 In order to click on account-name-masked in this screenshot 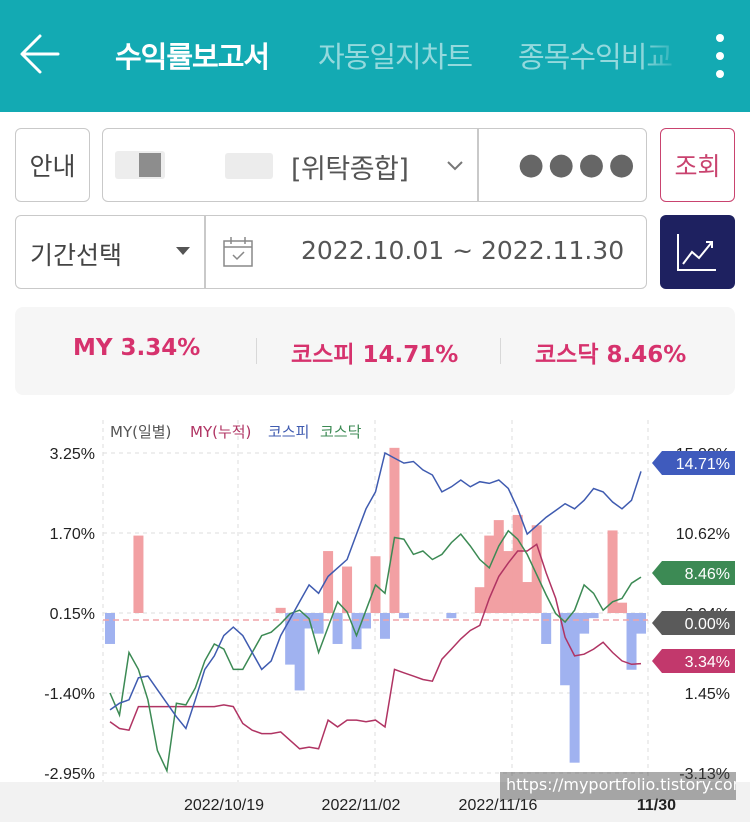, I will do `click(249, 166)`.